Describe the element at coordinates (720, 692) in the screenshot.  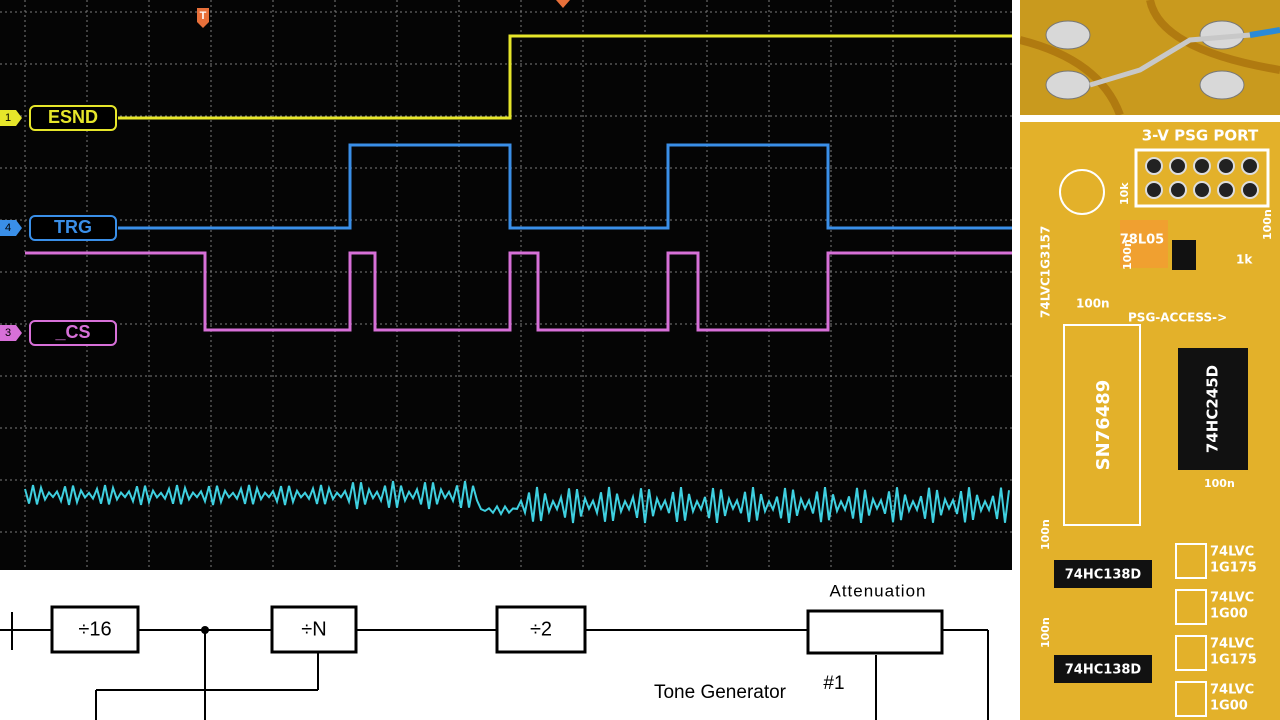
I see `generator-label: Tone Generator` at that location.